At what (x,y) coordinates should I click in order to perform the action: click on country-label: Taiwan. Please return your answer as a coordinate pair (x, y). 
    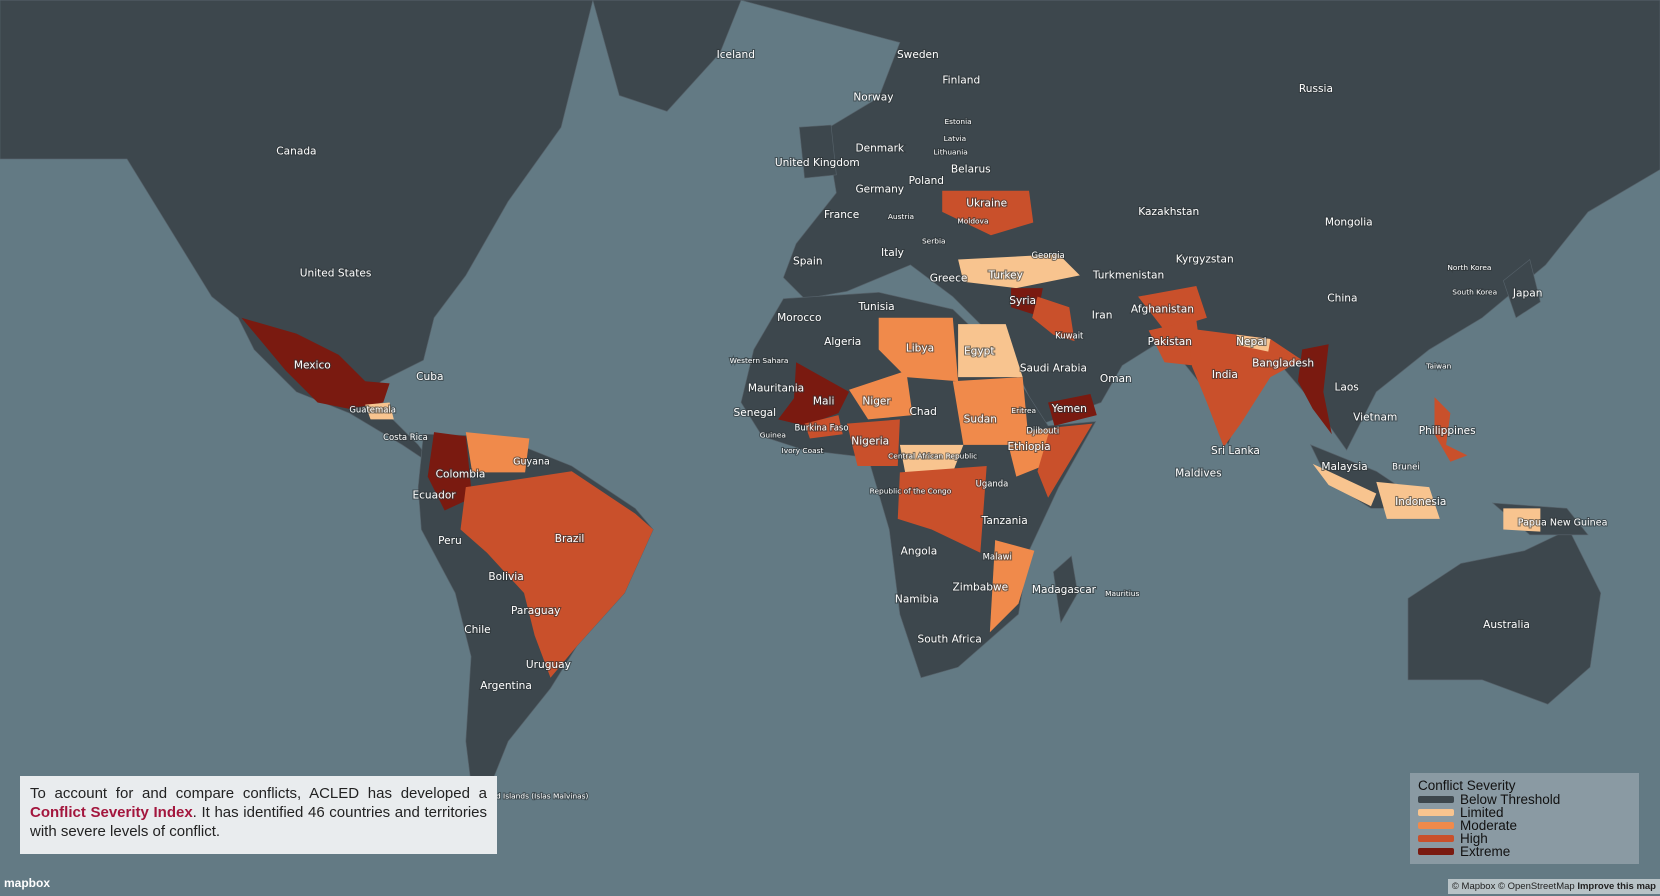
    Looking at the image, I should click on (1438, 365).